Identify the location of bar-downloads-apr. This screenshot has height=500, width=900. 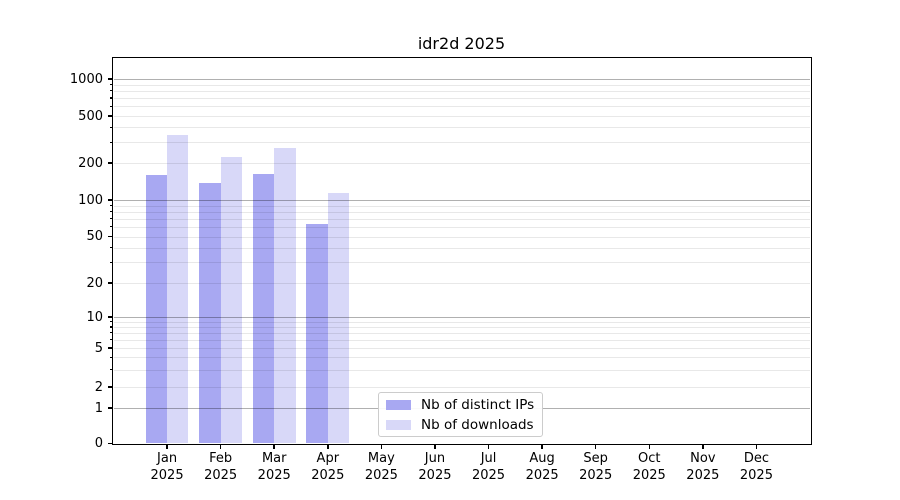
(338, 318).